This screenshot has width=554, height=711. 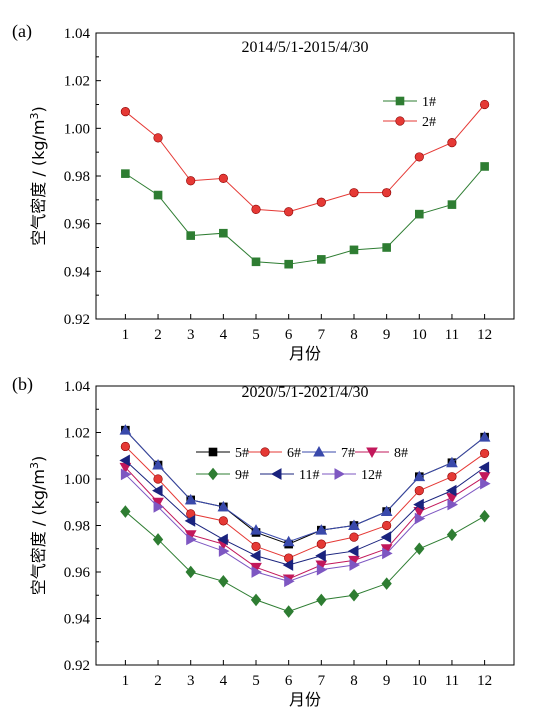 I want to click on legend-label: 8#, so click(x=401, y=453).